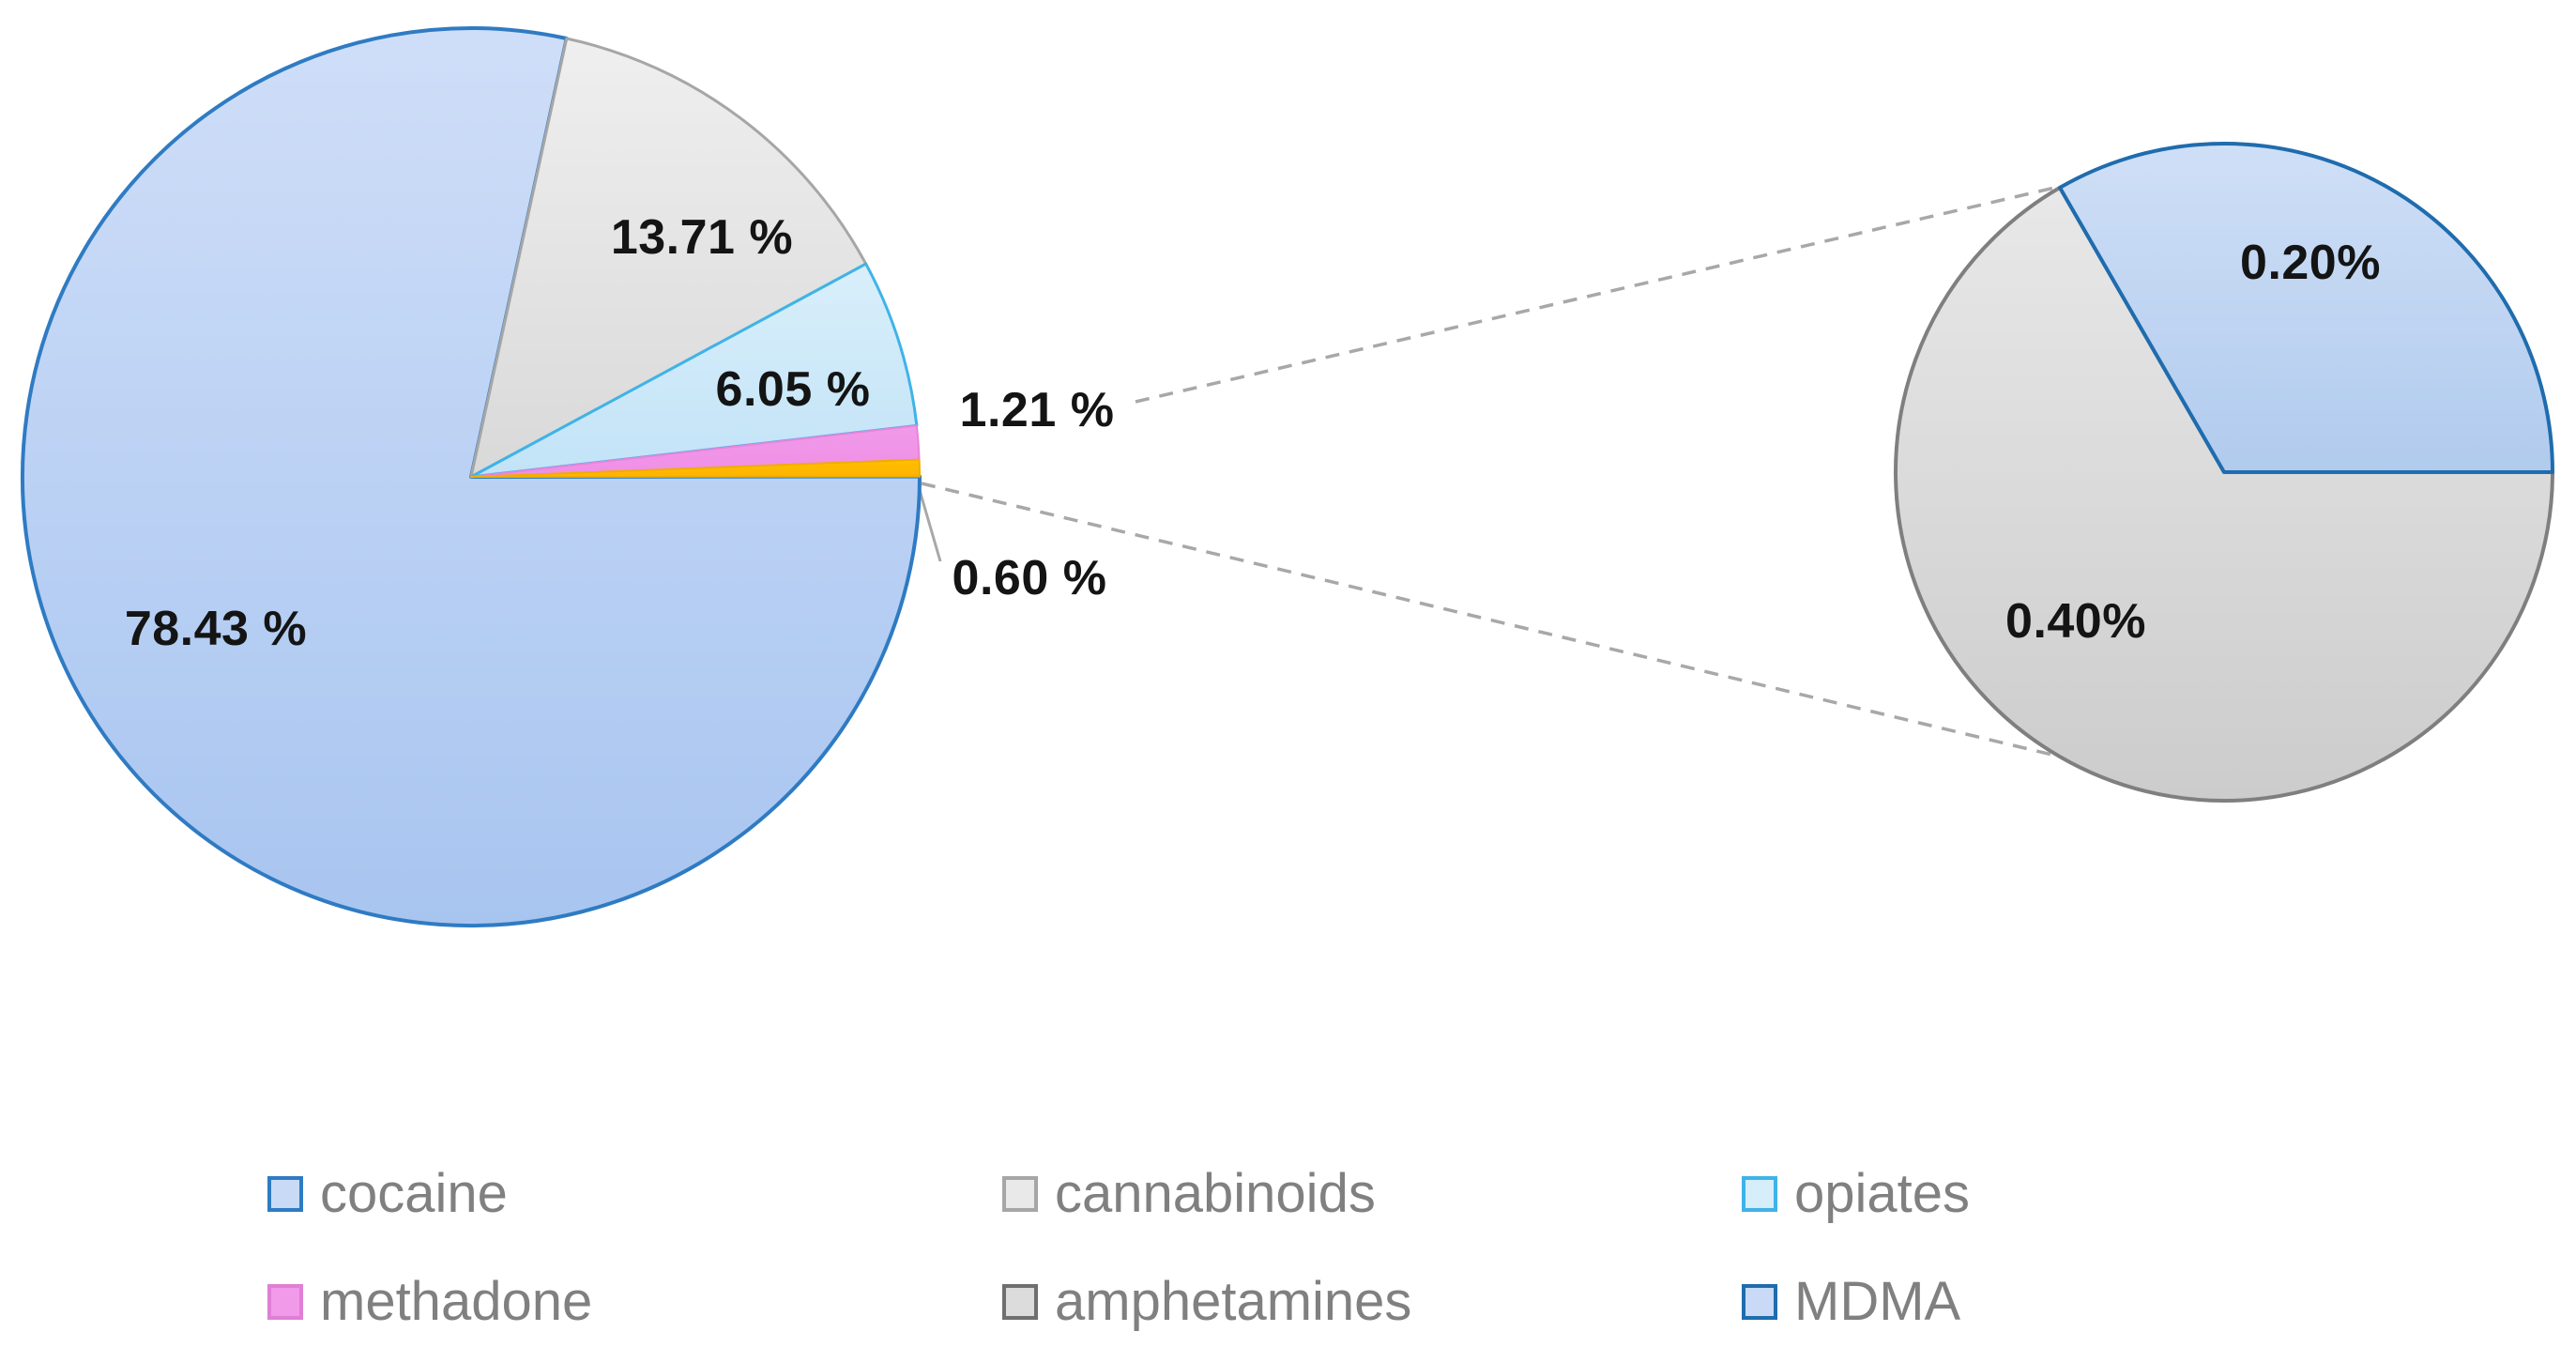 Image resolution: width=2576 pixels, height=1347 pixels. I want to click on pie-slice-opiates, so click(694, 371).